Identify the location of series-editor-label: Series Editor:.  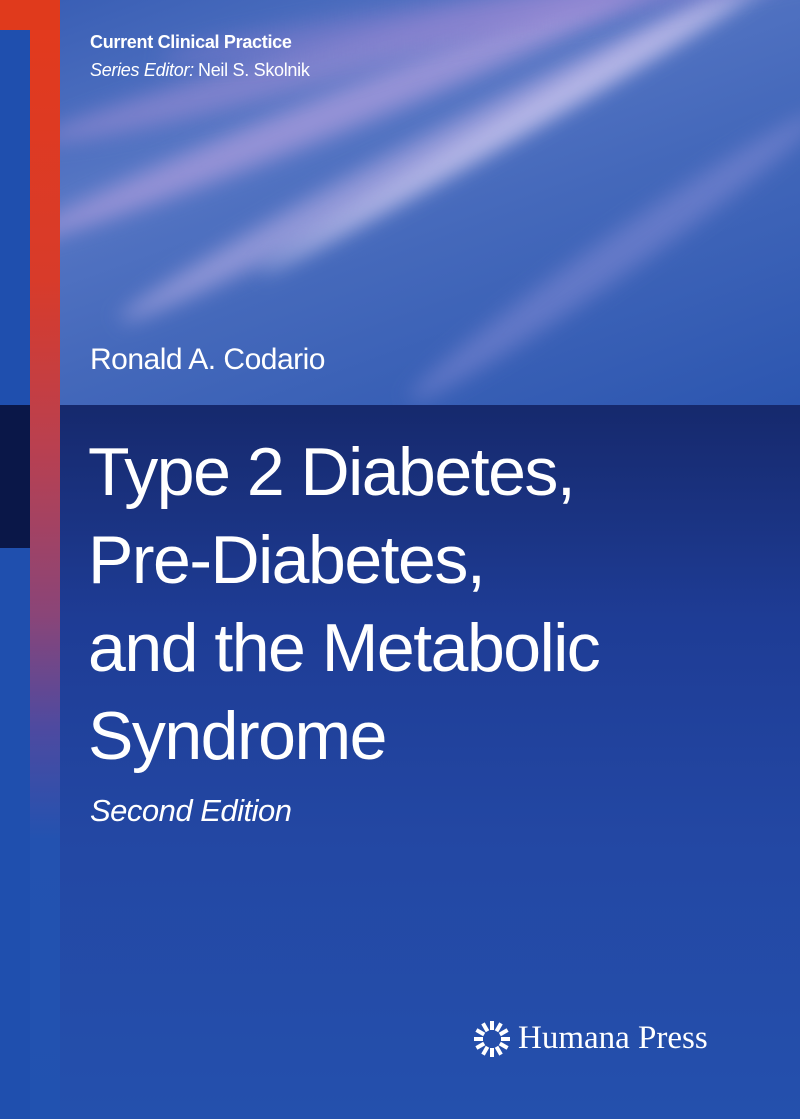
(142, 70).